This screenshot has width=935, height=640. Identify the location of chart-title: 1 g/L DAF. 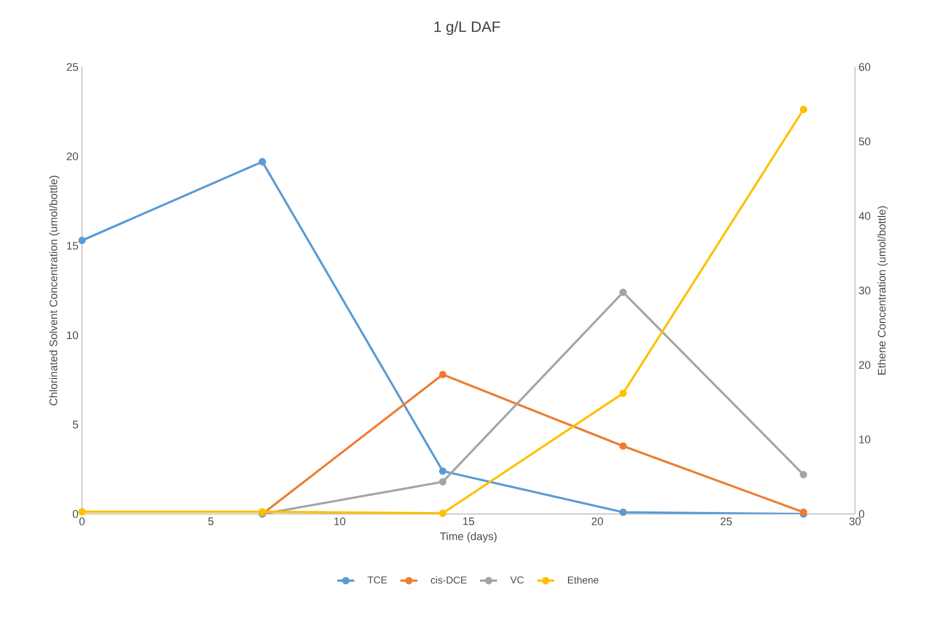
(467, 28).